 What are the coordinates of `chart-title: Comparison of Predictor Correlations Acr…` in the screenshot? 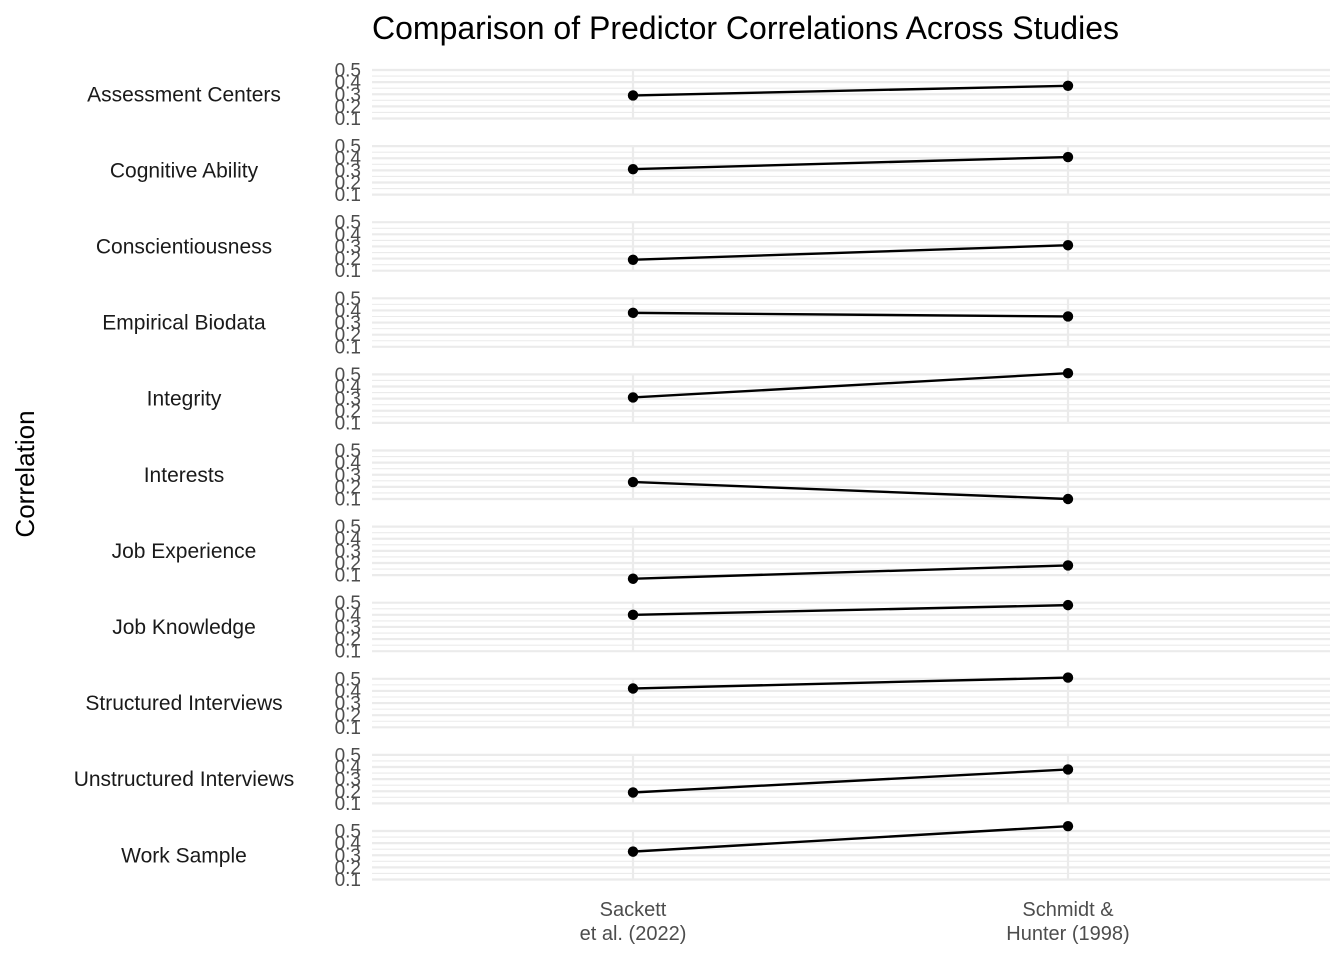 It's located at (745, 28).